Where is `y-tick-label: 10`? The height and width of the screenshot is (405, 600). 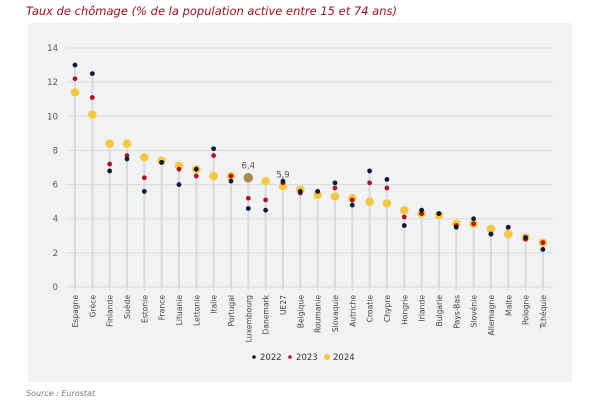 y-tick-label: 10 is located at coordinates (52, 117).